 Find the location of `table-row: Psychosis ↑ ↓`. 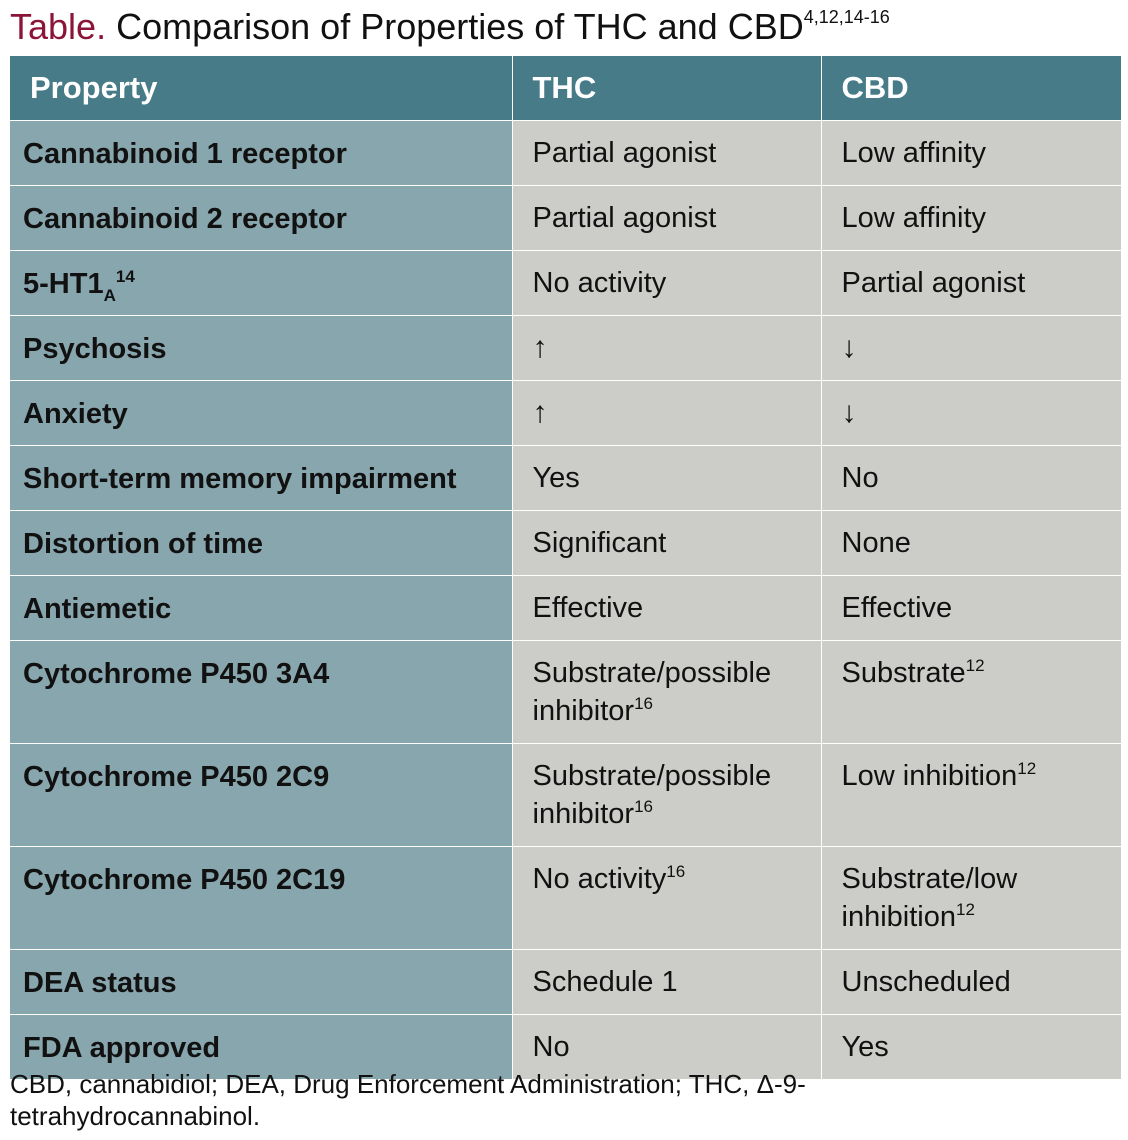

table-row: Psychosis ↑ ↓ is located at coordinates (565, 348).